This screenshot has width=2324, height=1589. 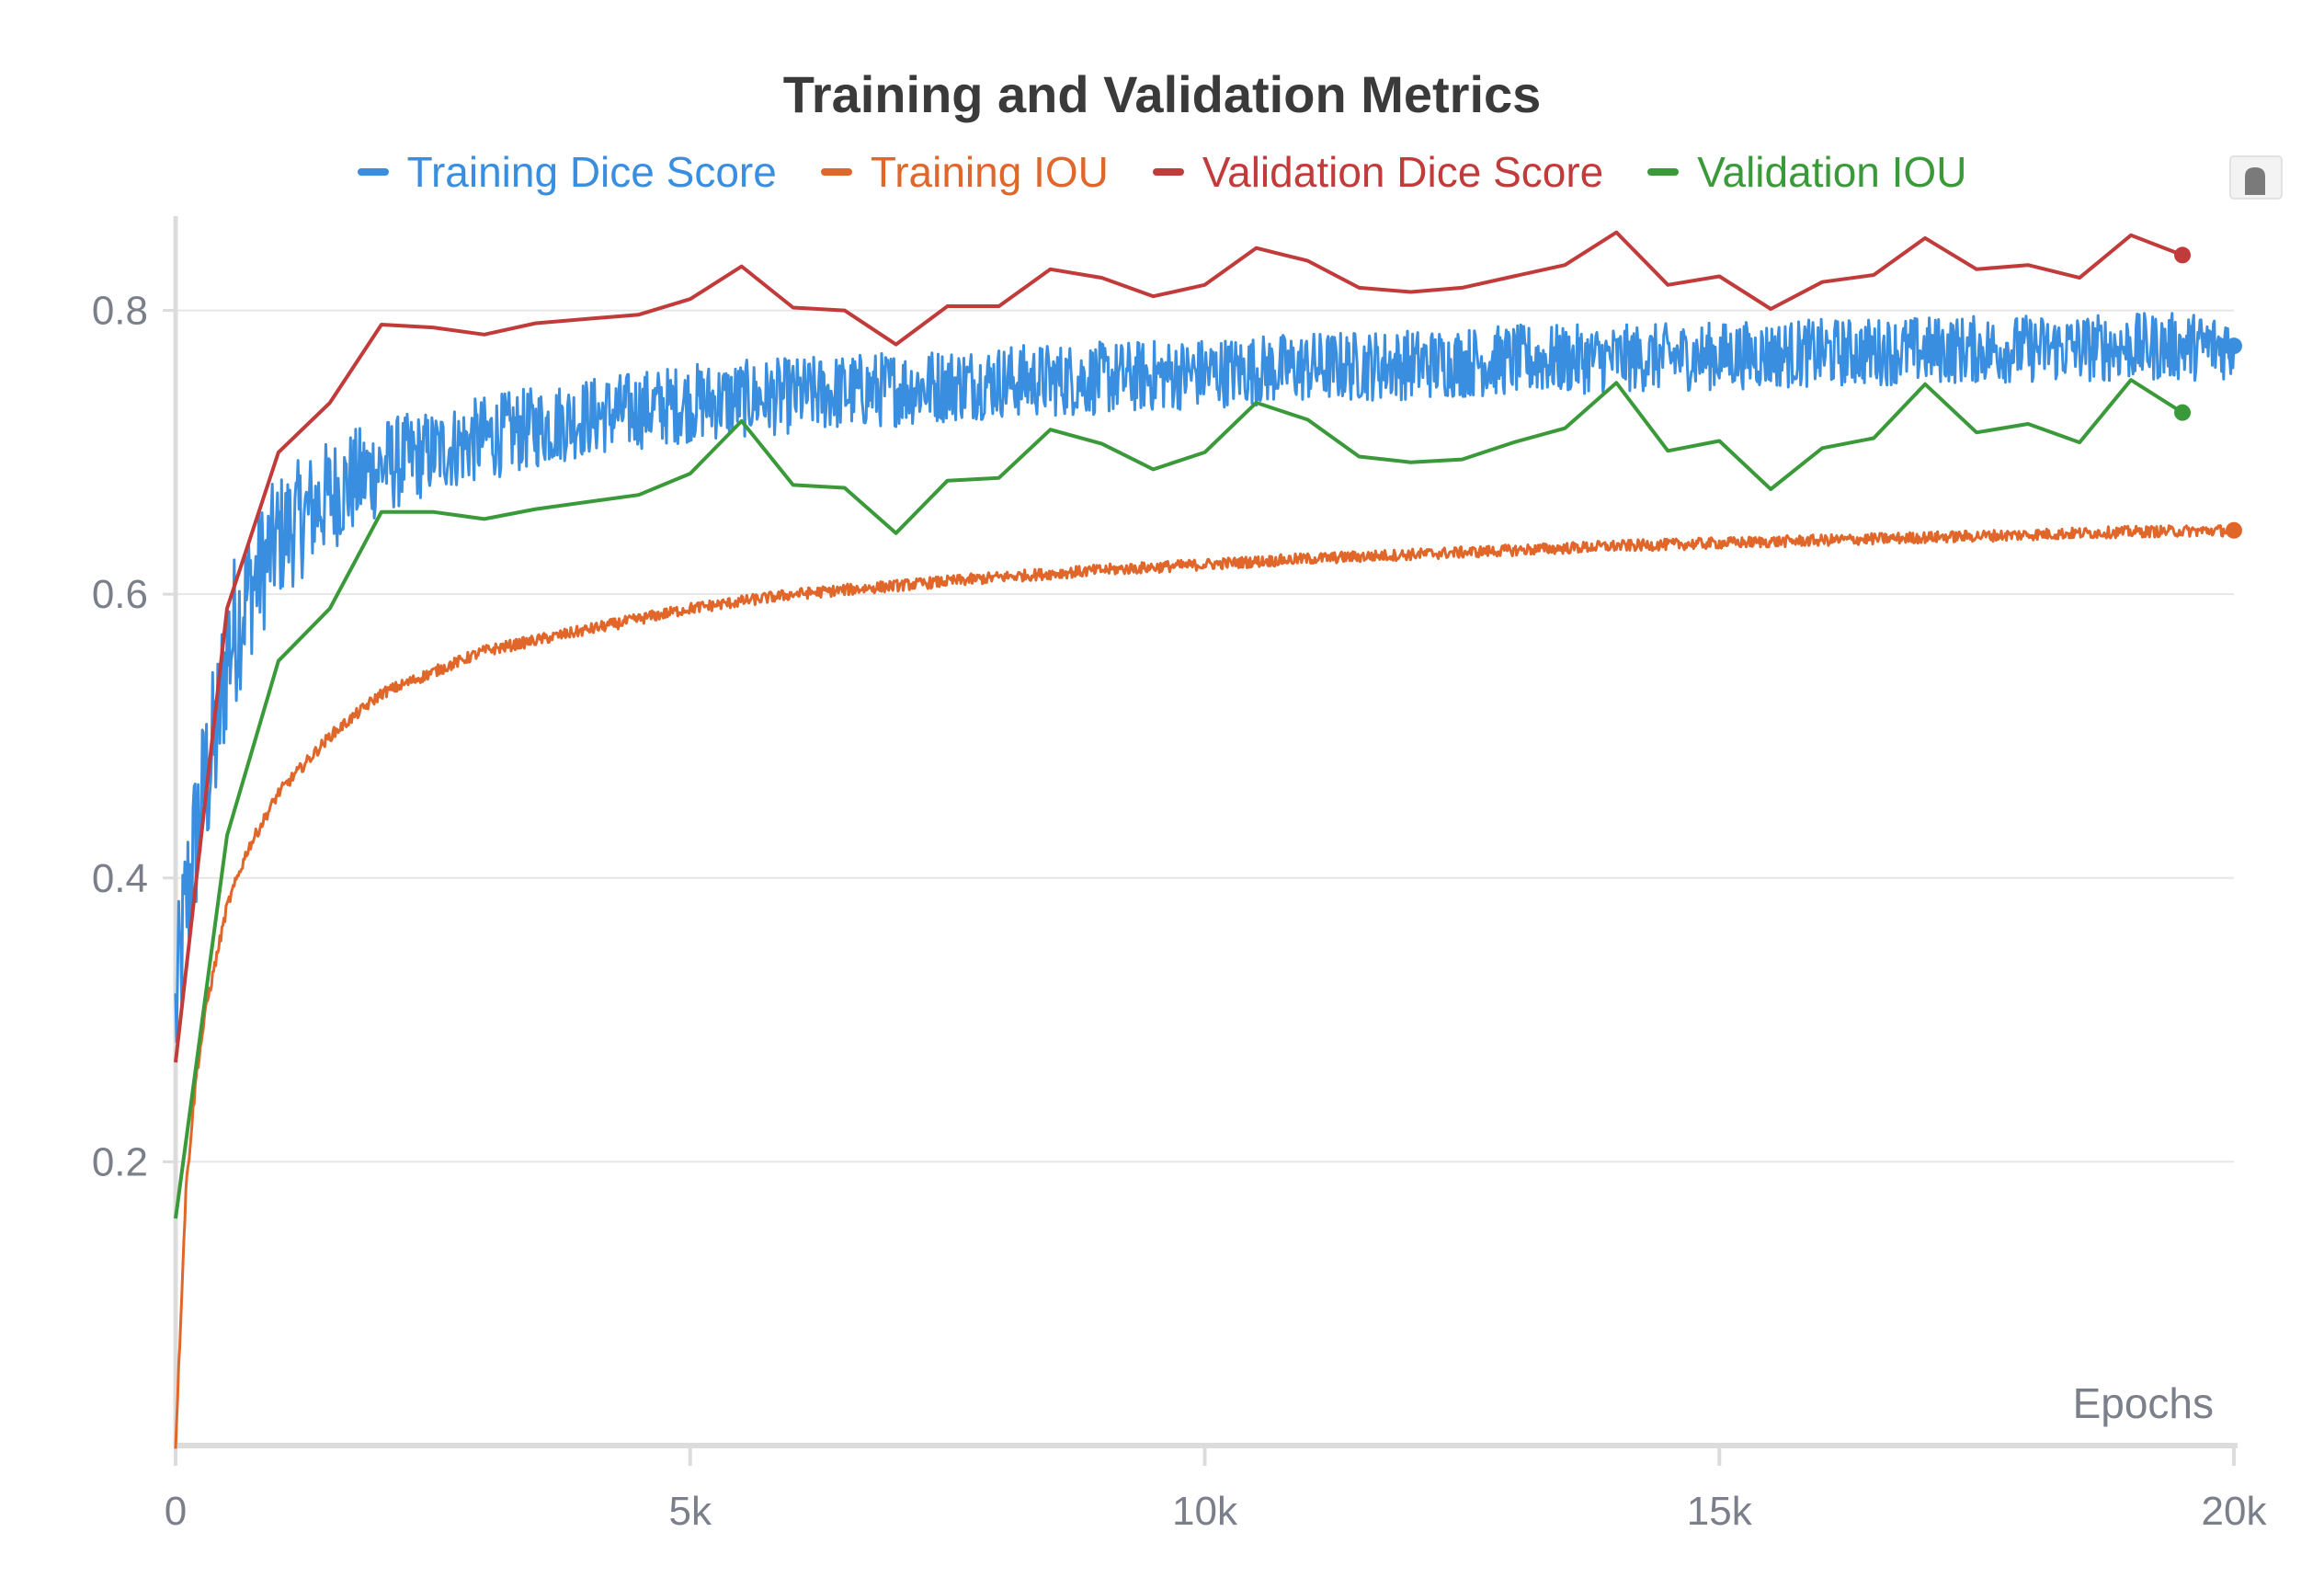 I want to click on chart-title: Training and Validation Metrics, so click(x=1162, y=94).